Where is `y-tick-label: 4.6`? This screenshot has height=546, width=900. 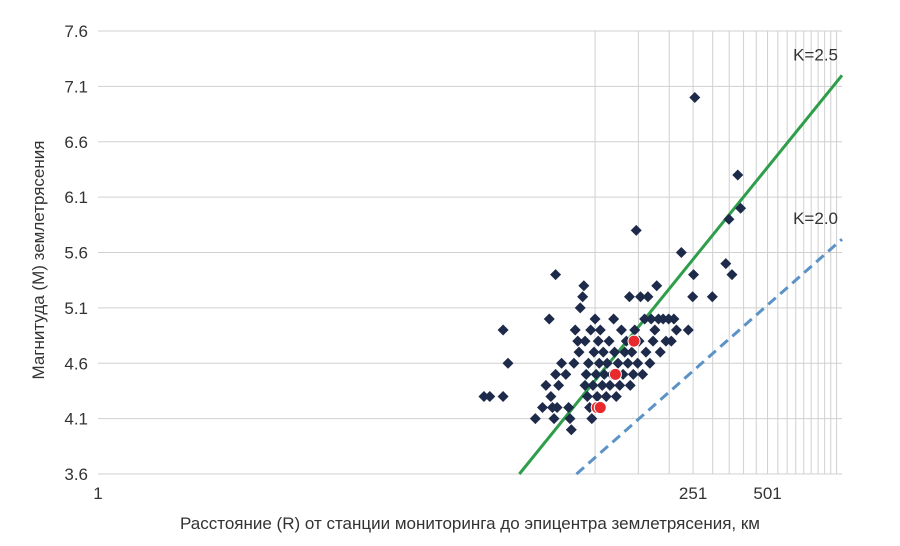 y-tick-label: 4.6 is located at coordinates (76, 363).